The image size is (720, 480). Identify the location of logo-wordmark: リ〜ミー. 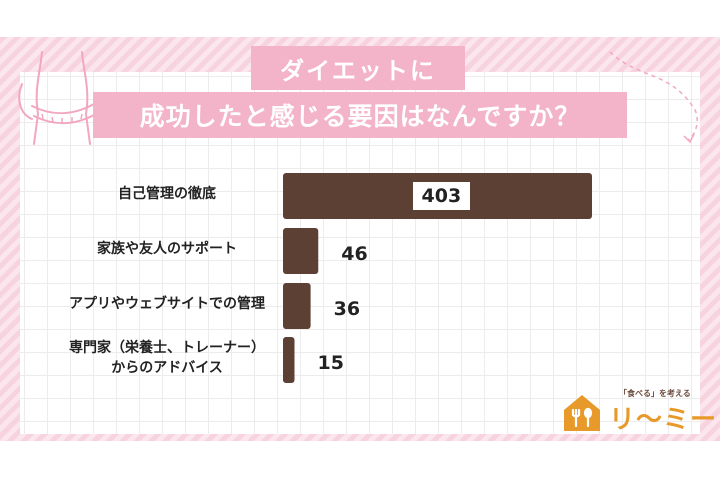
(663, 420).